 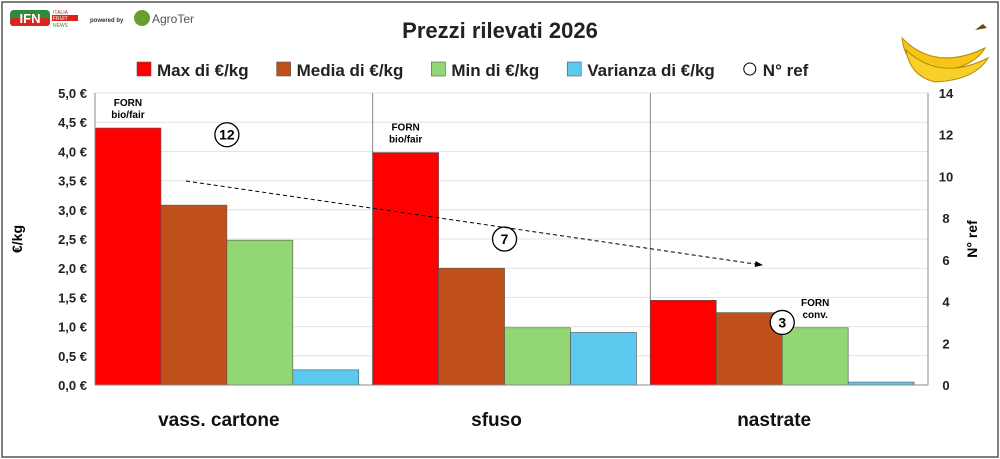 I want to click on powered-by: powered by, so click(x=107, y=21).